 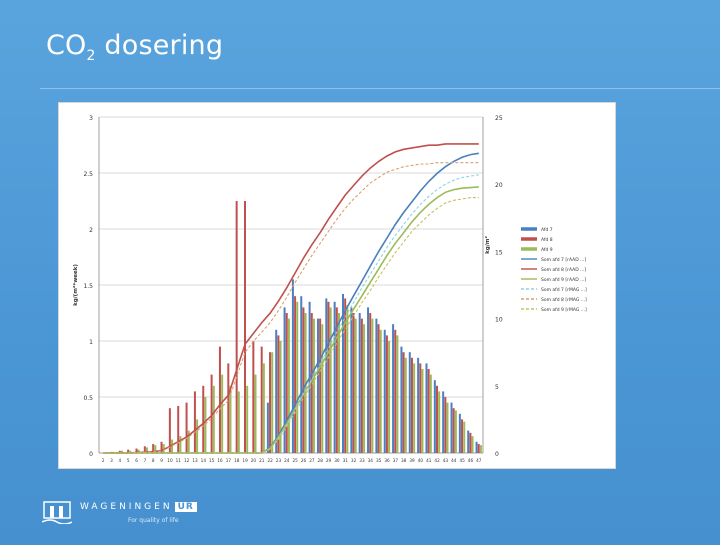 I want to click on y2-tick-label: 20, so click(x=499, y=185).